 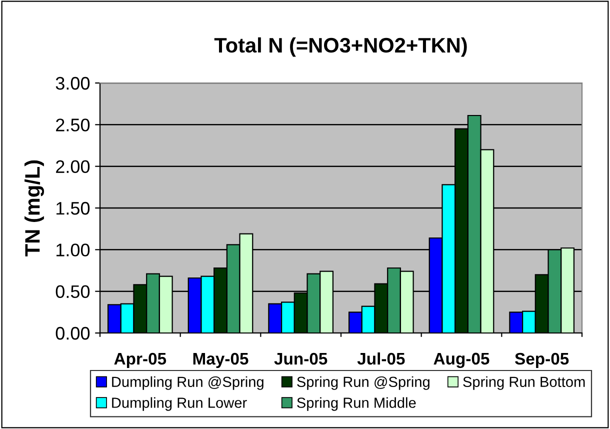 I want to click on x-tick-label: Jul-05, so click(x=381, y=358).